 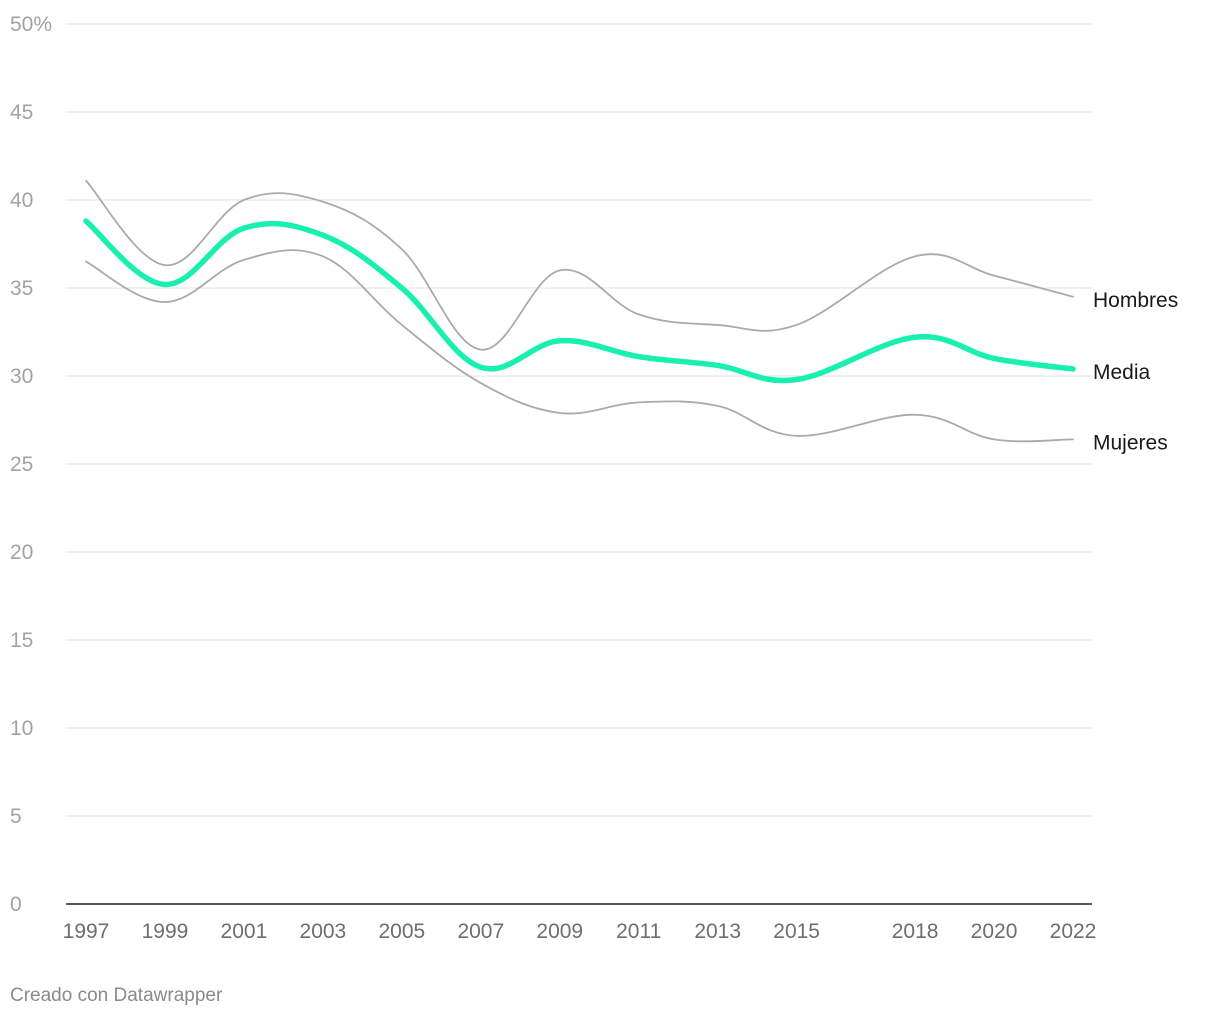 I want to click on y-tick-label: 30, so click(x=21, y=376).